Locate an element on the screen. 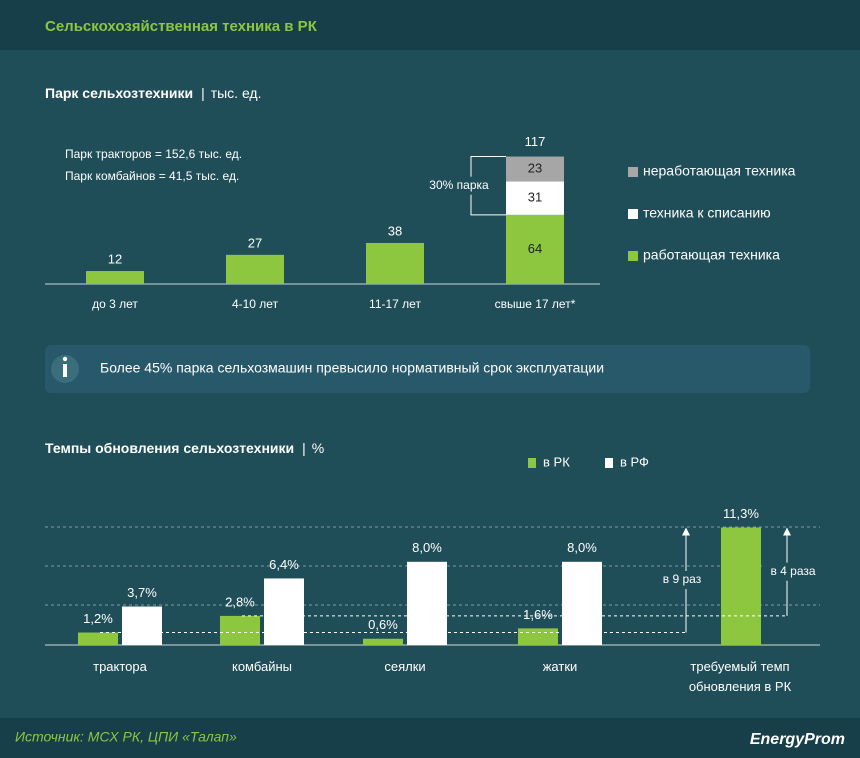  legend-label: неработающая техника is located at coordinates (719, 171).